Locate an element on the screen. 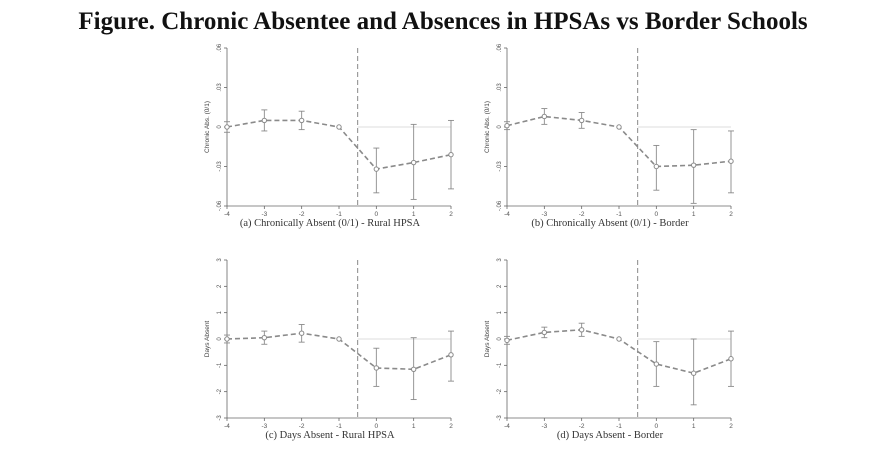  caption-panel-c: (c) Days Absent - Rural HPSA is located at coordinates (330, 435).